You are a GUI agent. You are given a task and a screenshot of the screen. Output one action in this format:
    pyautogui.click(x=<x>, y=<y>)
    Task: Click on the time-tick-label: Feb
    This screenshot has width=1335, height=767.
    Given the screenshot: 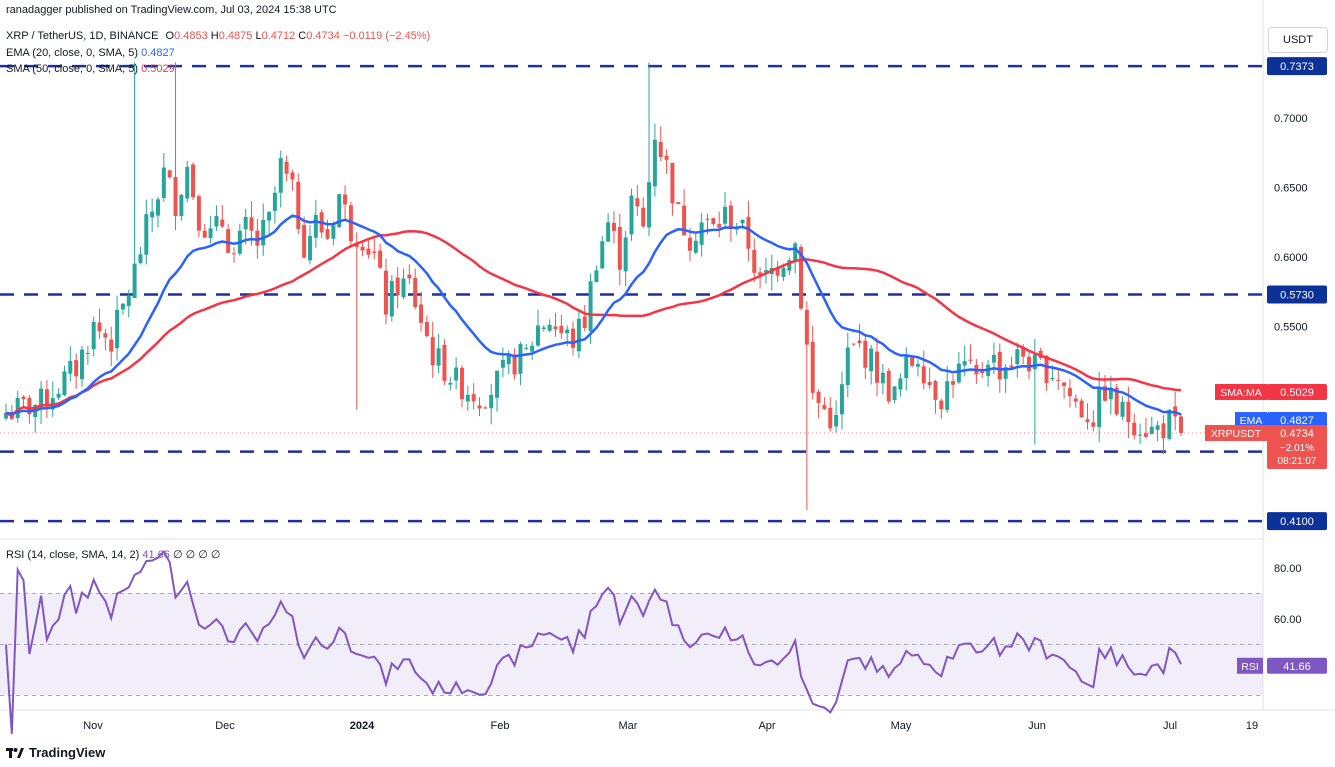 What is the action you would take?
    pyautogui.click(x=500, y=726)
    